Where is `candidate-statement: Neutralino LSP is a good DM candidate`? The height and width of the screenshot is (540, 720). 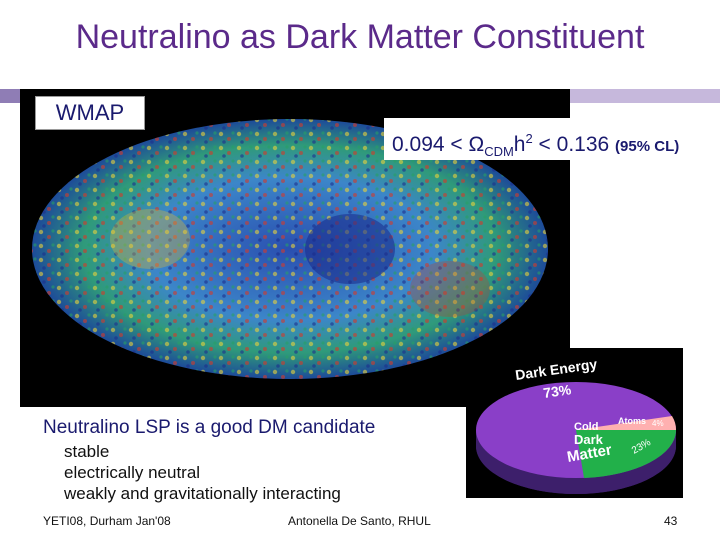 candidate-statement: Neutralino LSP is a good DM candidate is located at coordinates (209, 427).